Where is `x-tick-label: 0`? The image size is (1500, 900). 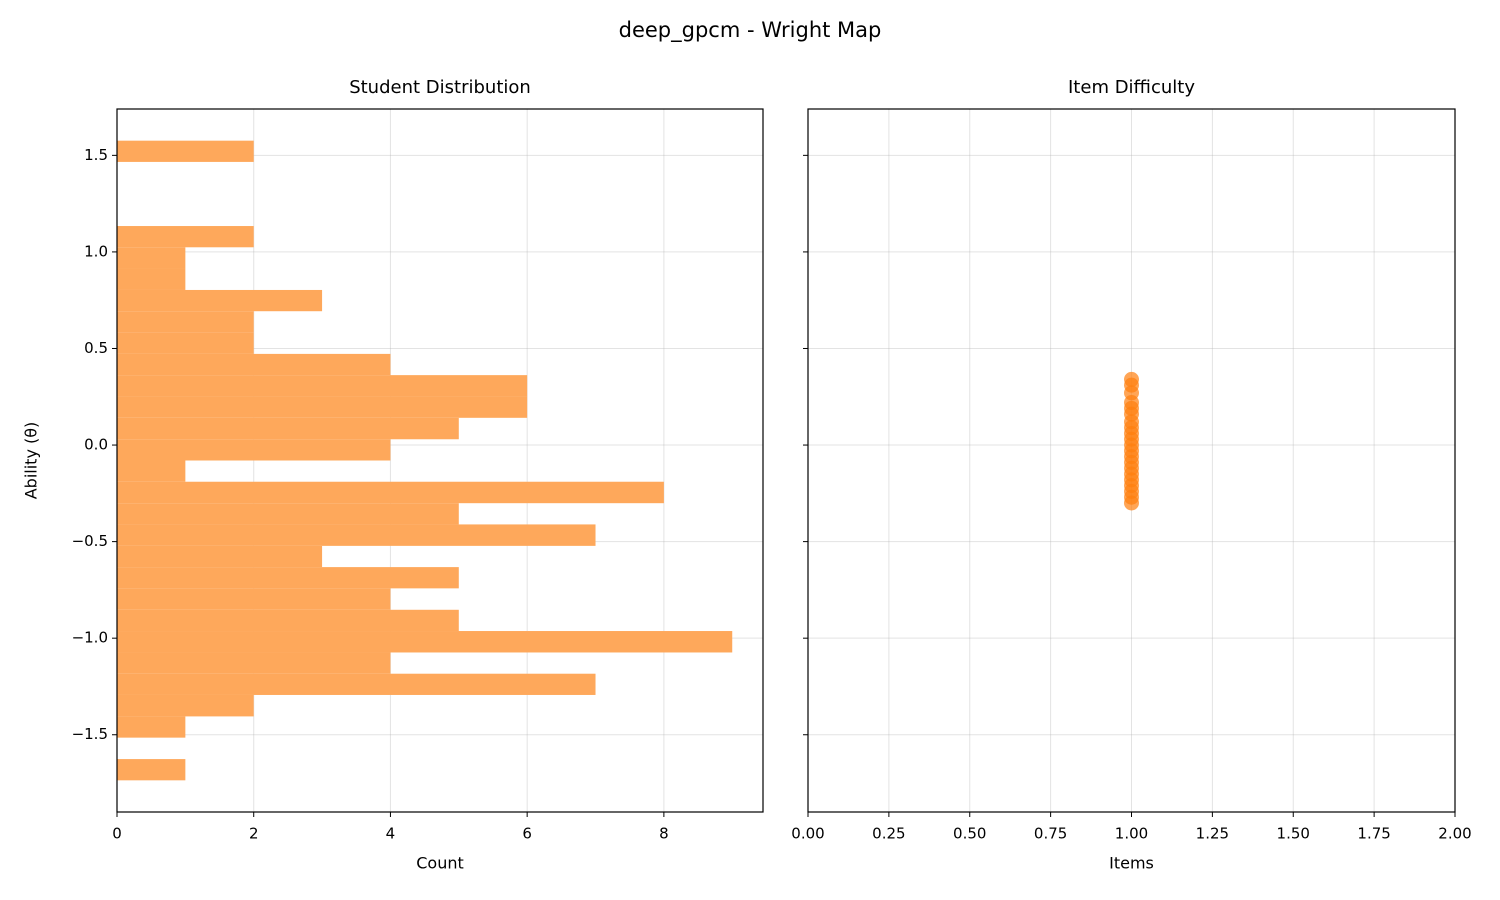
x-tick-label: 0 is located at coordinates (117, 834).